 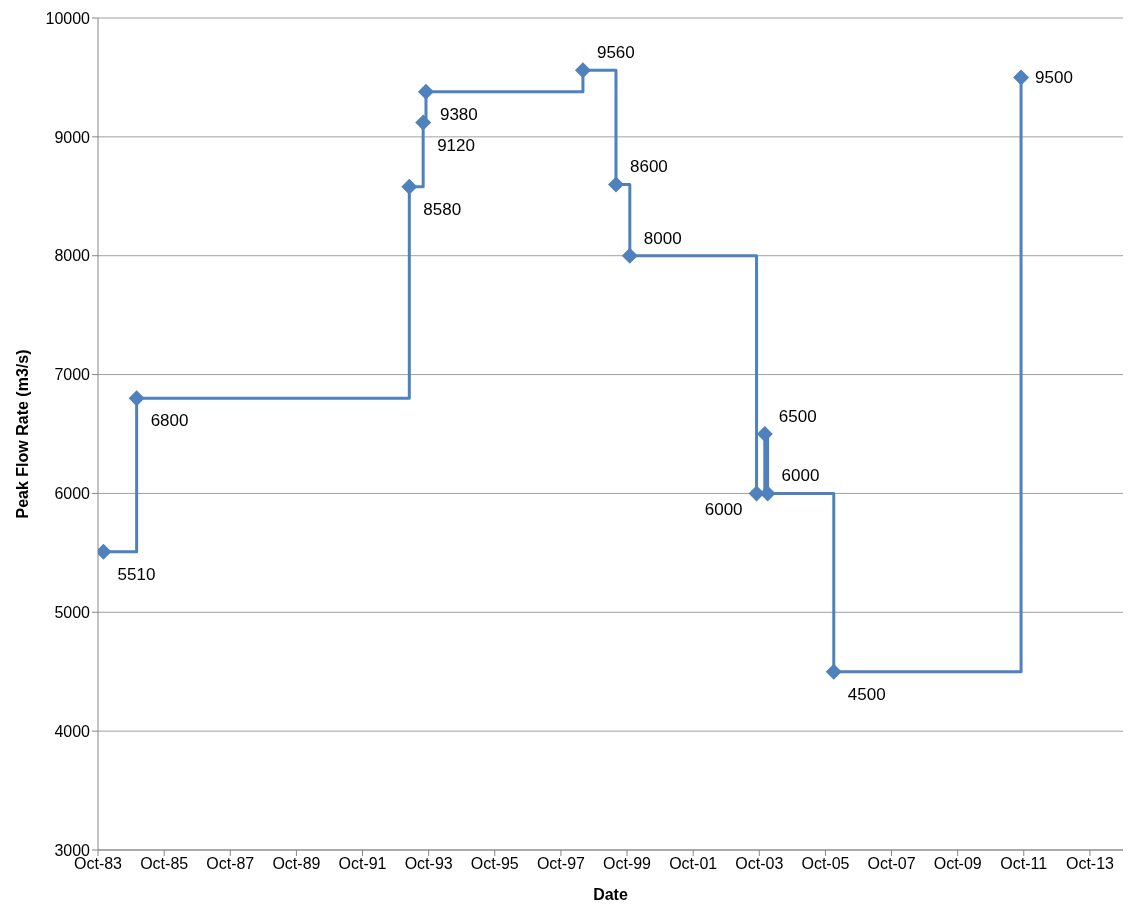 I want to click on x-tick-label: Oct-89, so click(x=296, y=864).